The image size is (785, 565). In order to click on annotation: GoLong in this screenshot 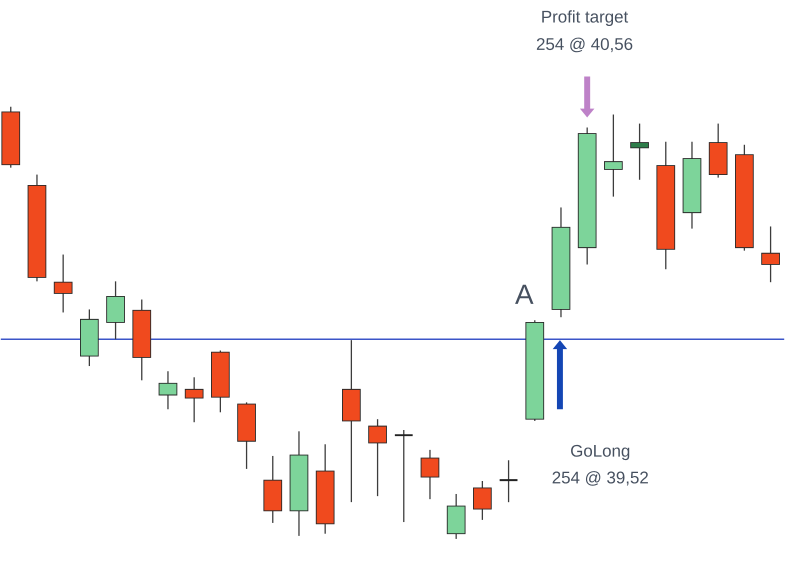, I will do `click(600, 452)`.